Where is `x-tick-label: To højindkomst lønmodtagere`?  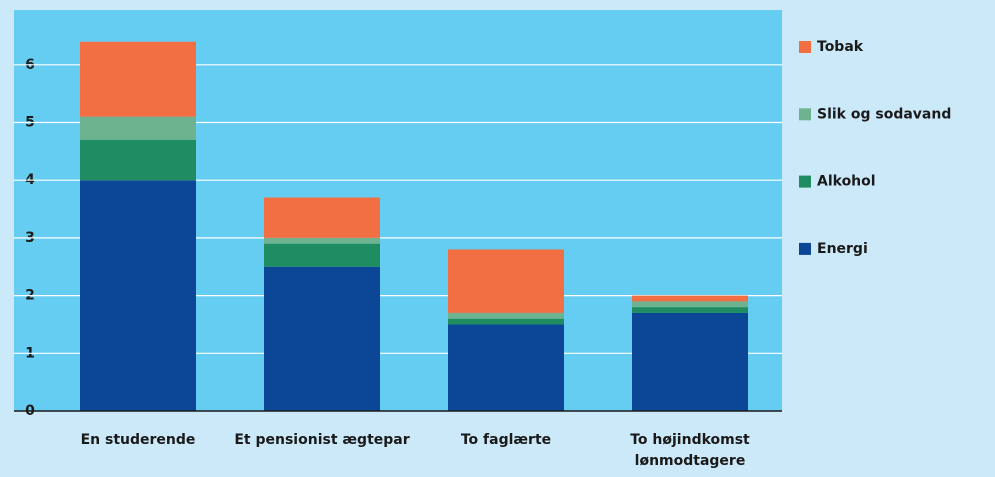
x-tick-label: To højindkomst lønmodtagere is located at coordinates (690, 450).